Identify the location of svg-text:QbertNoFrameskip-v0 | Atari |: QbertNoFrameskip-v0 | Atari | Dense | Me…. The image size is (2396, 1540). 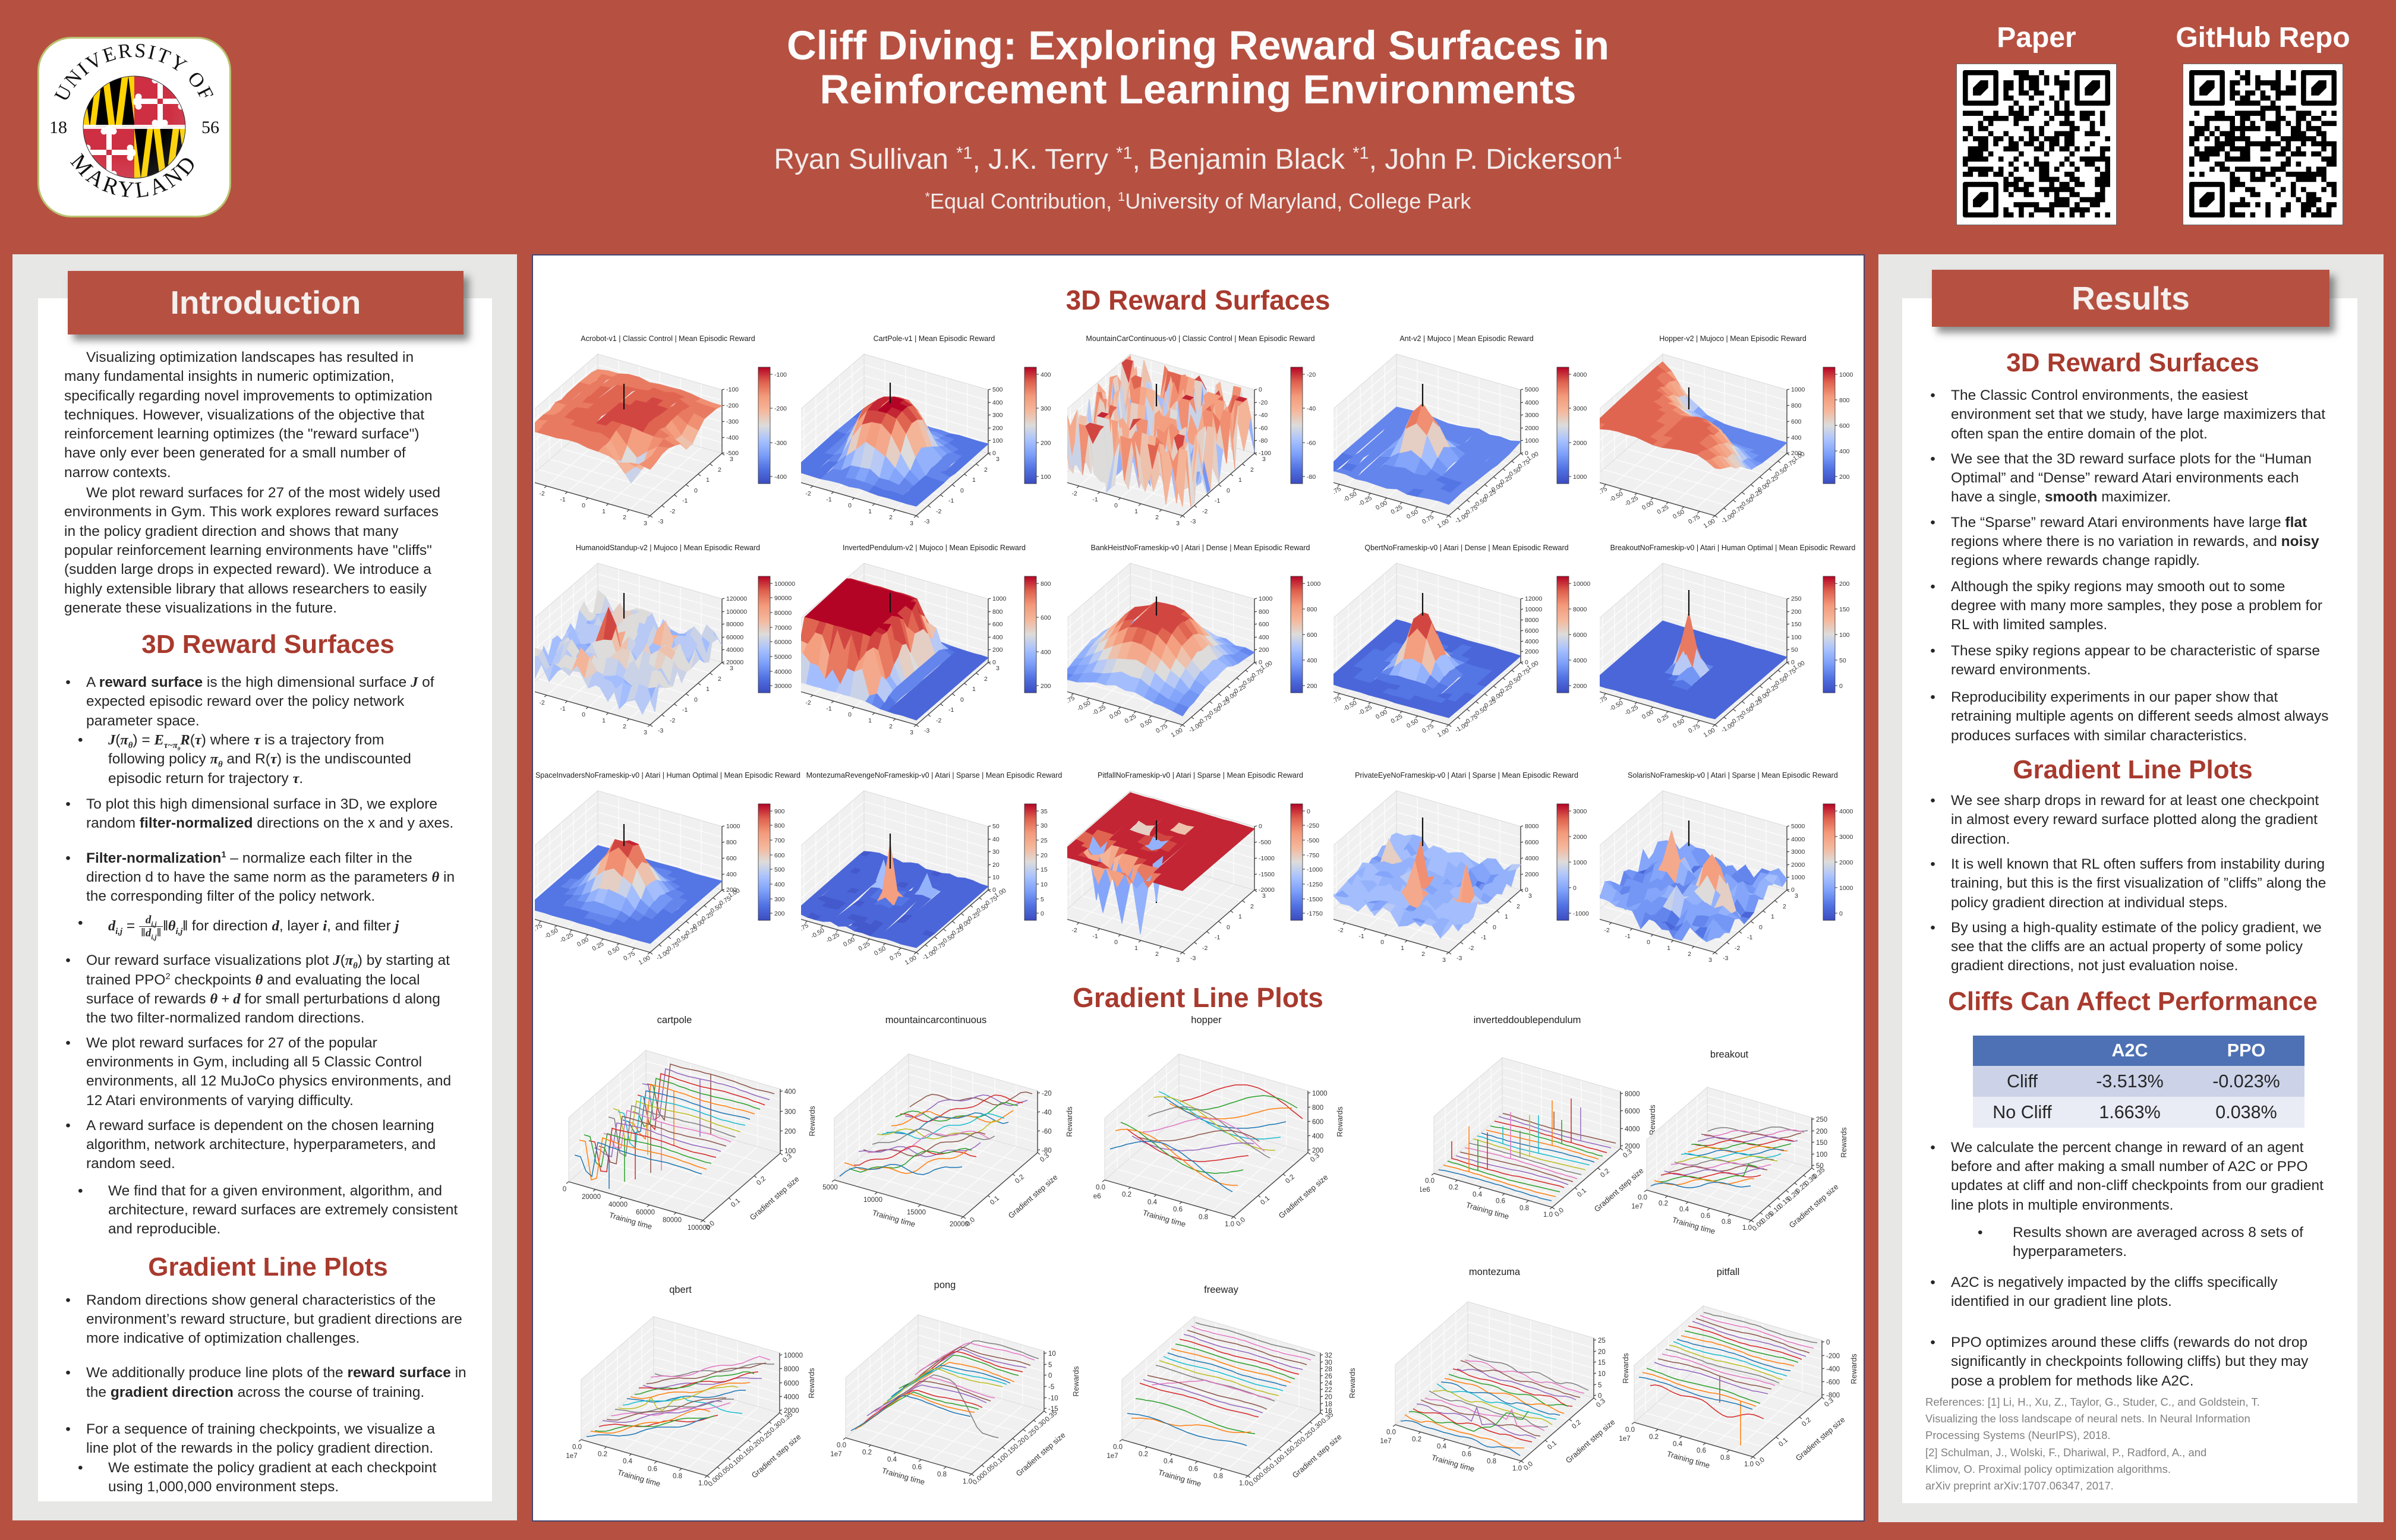
(1466, 548).